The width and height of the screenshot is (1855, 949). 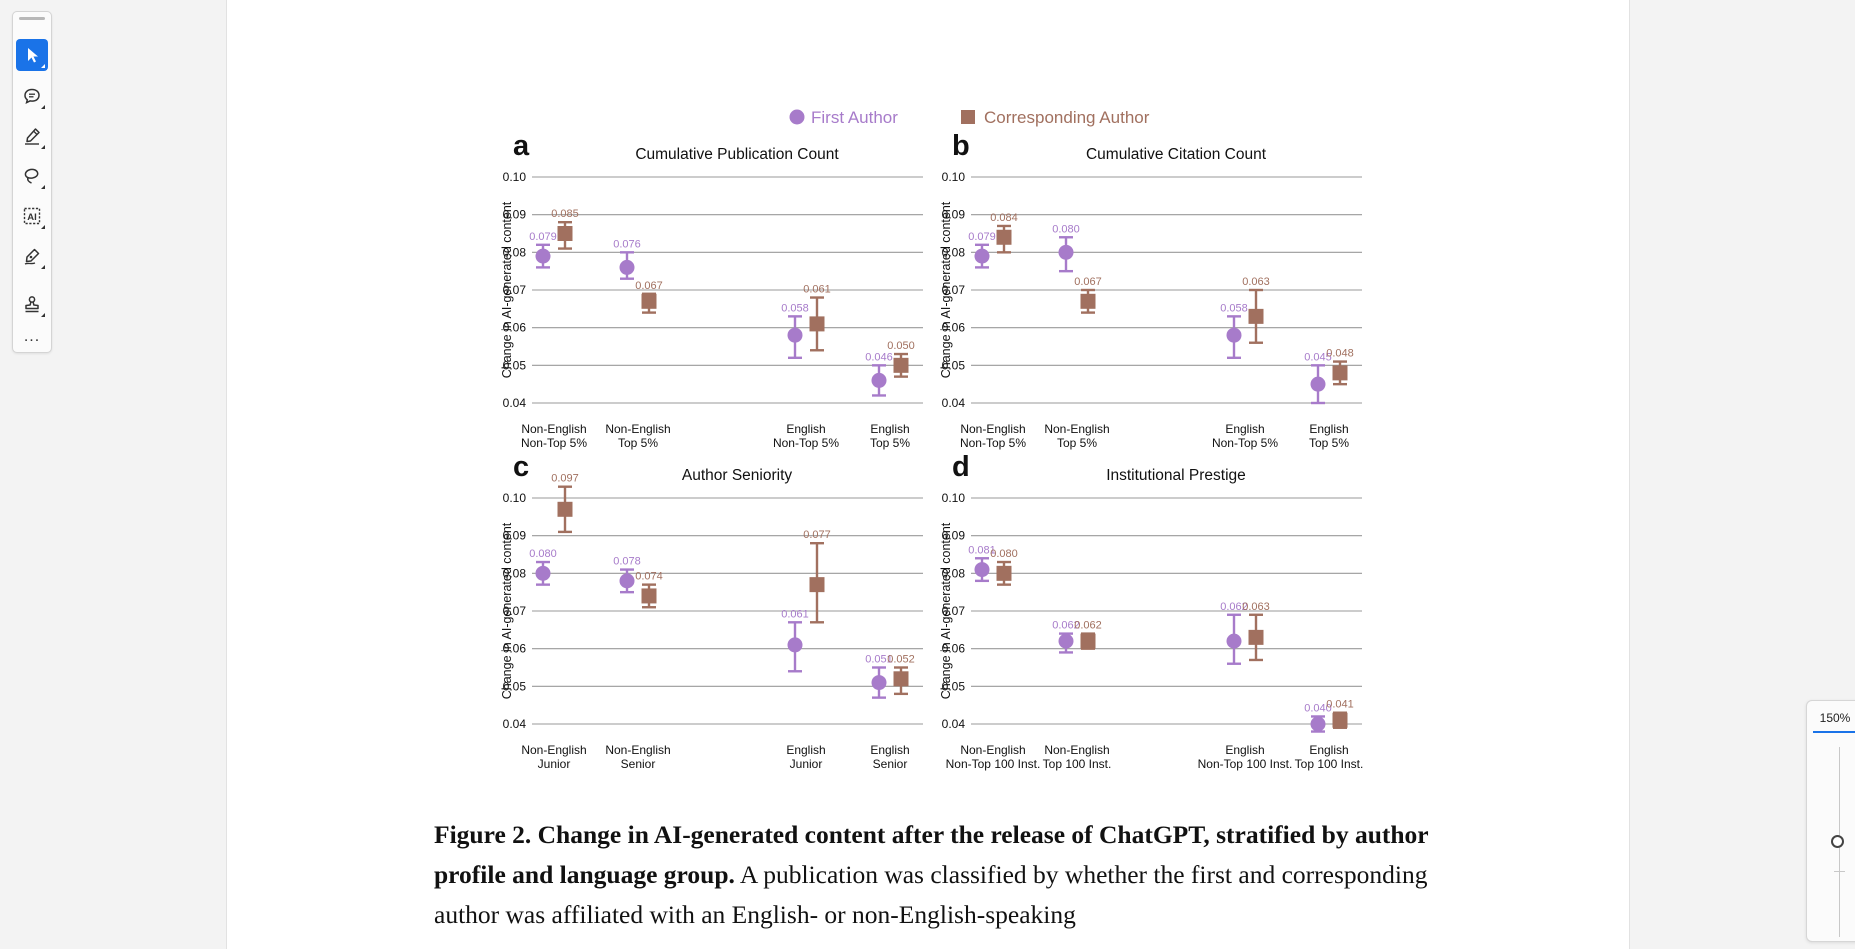 What do you see at coordinates (1176, 475) in the screenshot?
I see `panel-title-d: Institutional Prestige` at bounding box center [1176, 475].